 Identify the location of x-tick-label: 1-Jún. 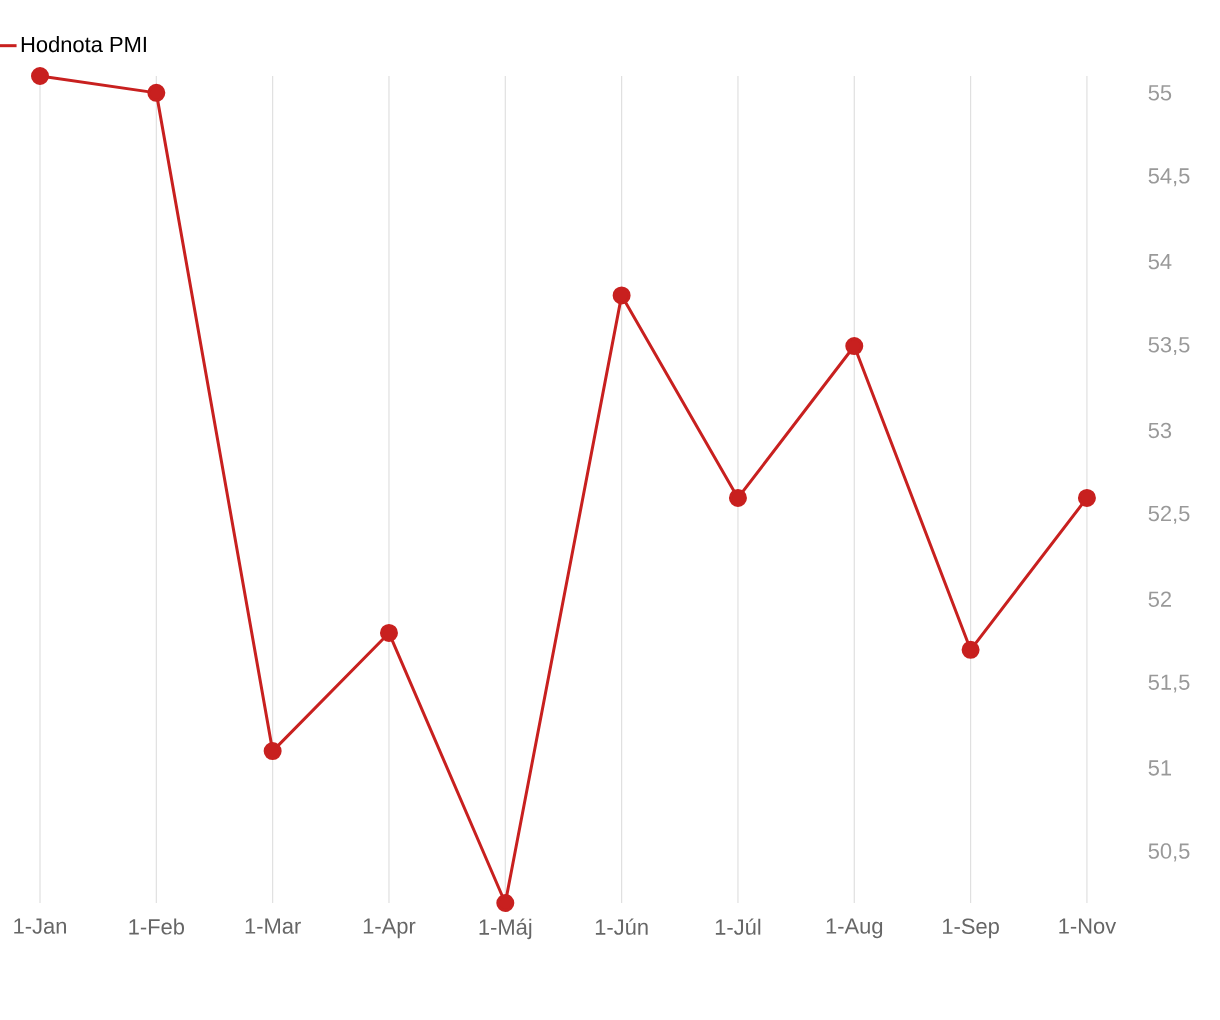
(621, 926).